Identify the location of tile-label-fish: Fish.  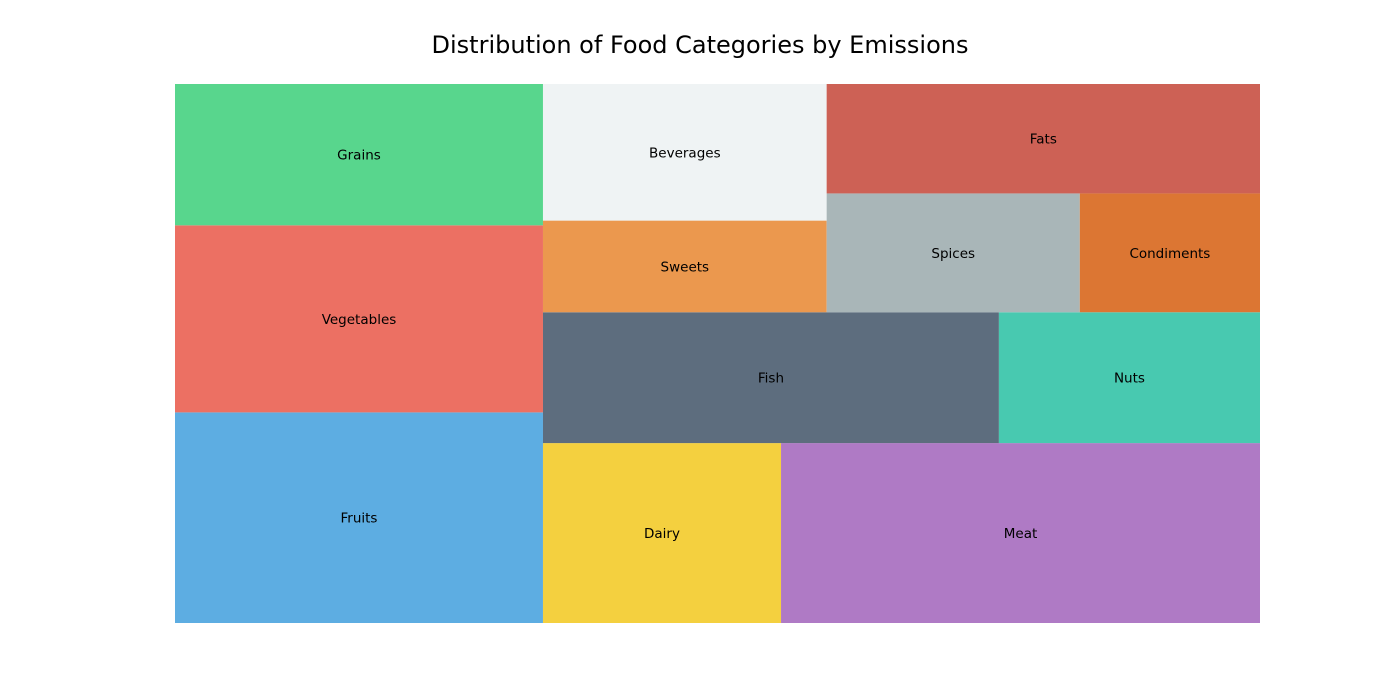
(771, 379).